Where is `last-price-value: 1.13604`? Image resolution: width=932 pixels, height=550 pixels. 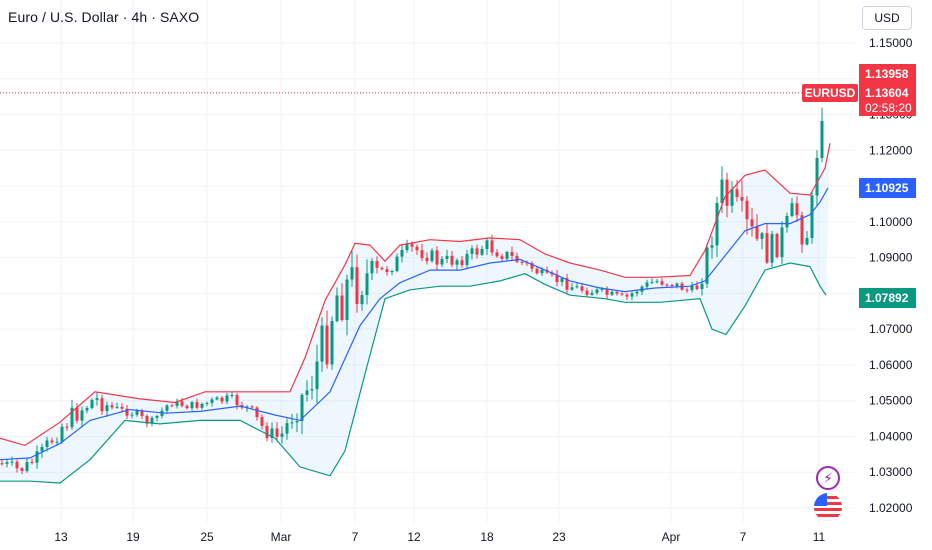
last-price-value: 1.13604 is located at coordinates (887, 93).